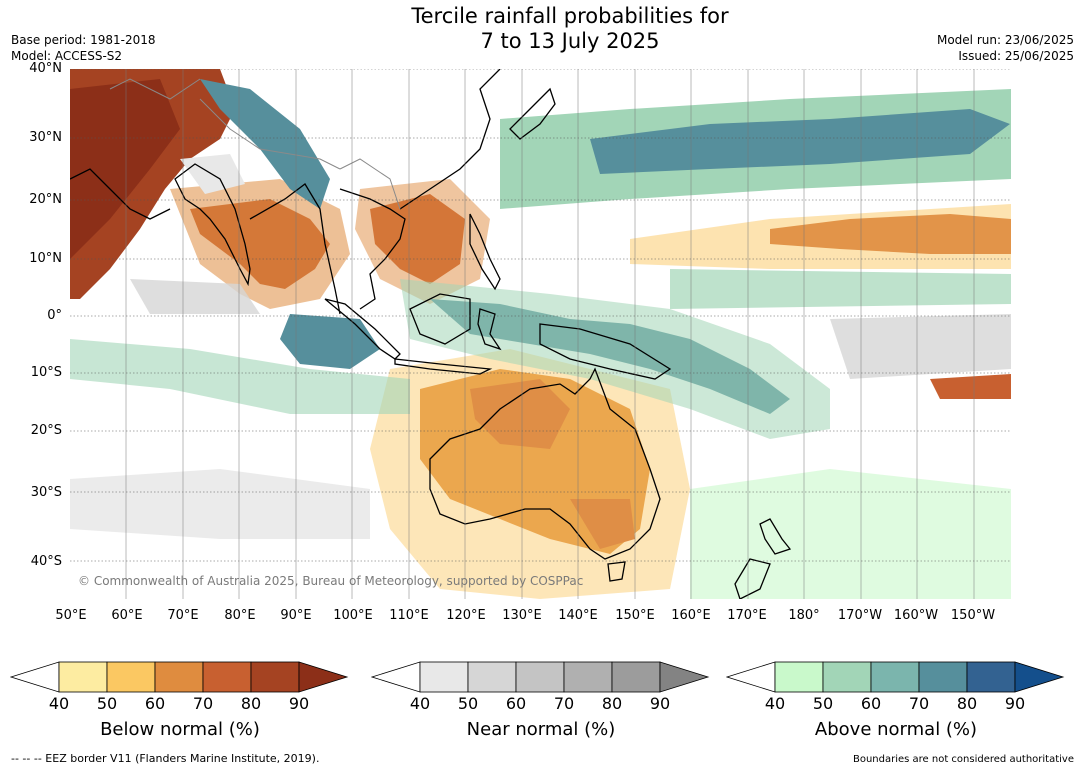 This screenshot has width=1085, height=770. Describe the element at coordinates (602, 524) in the screenshot. I see `below-normal-region-australia-south` at that location.